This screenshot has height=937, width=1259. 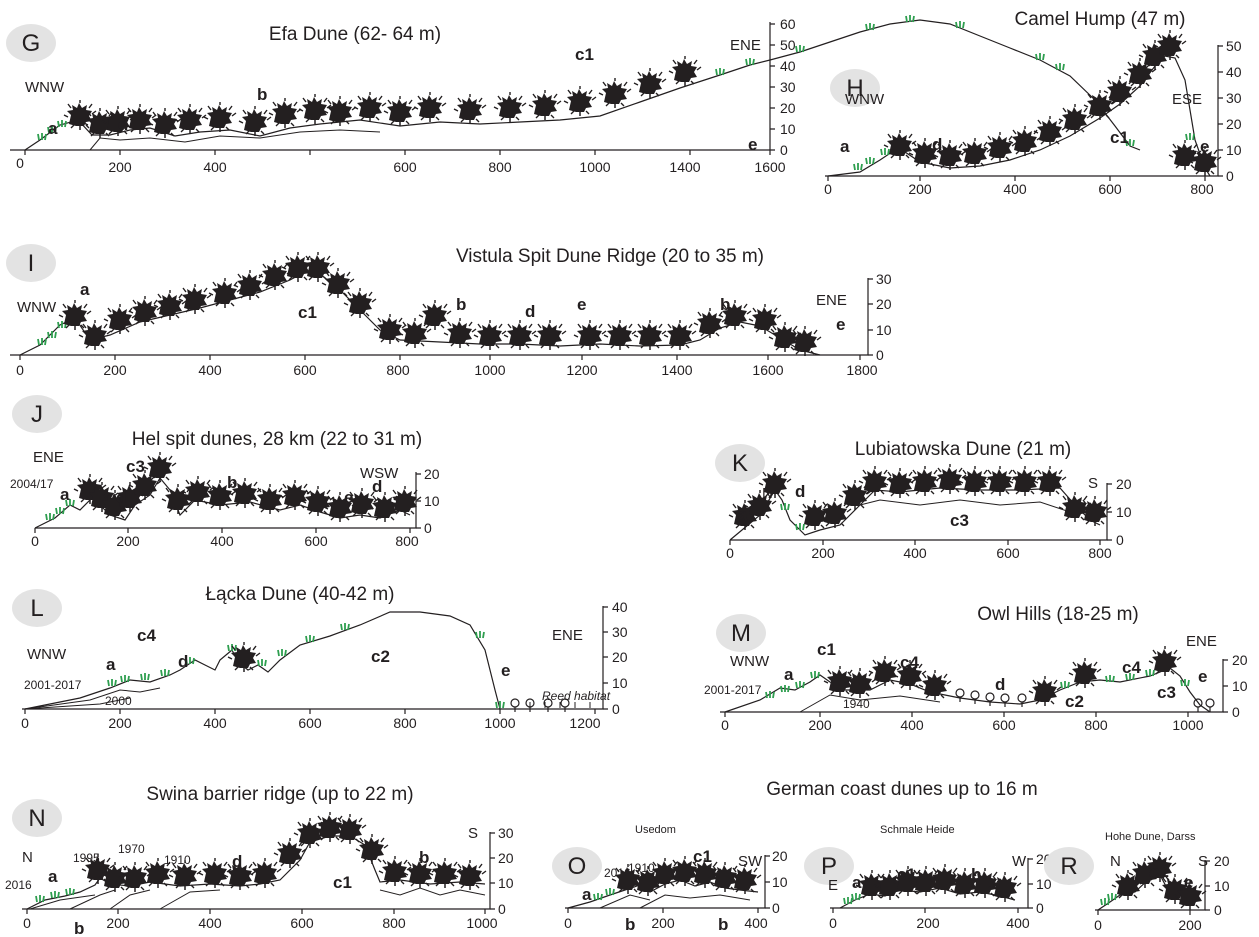 I want to click on panel-title: Łącka Dune (40-42 m), so click(x=299, y=594).